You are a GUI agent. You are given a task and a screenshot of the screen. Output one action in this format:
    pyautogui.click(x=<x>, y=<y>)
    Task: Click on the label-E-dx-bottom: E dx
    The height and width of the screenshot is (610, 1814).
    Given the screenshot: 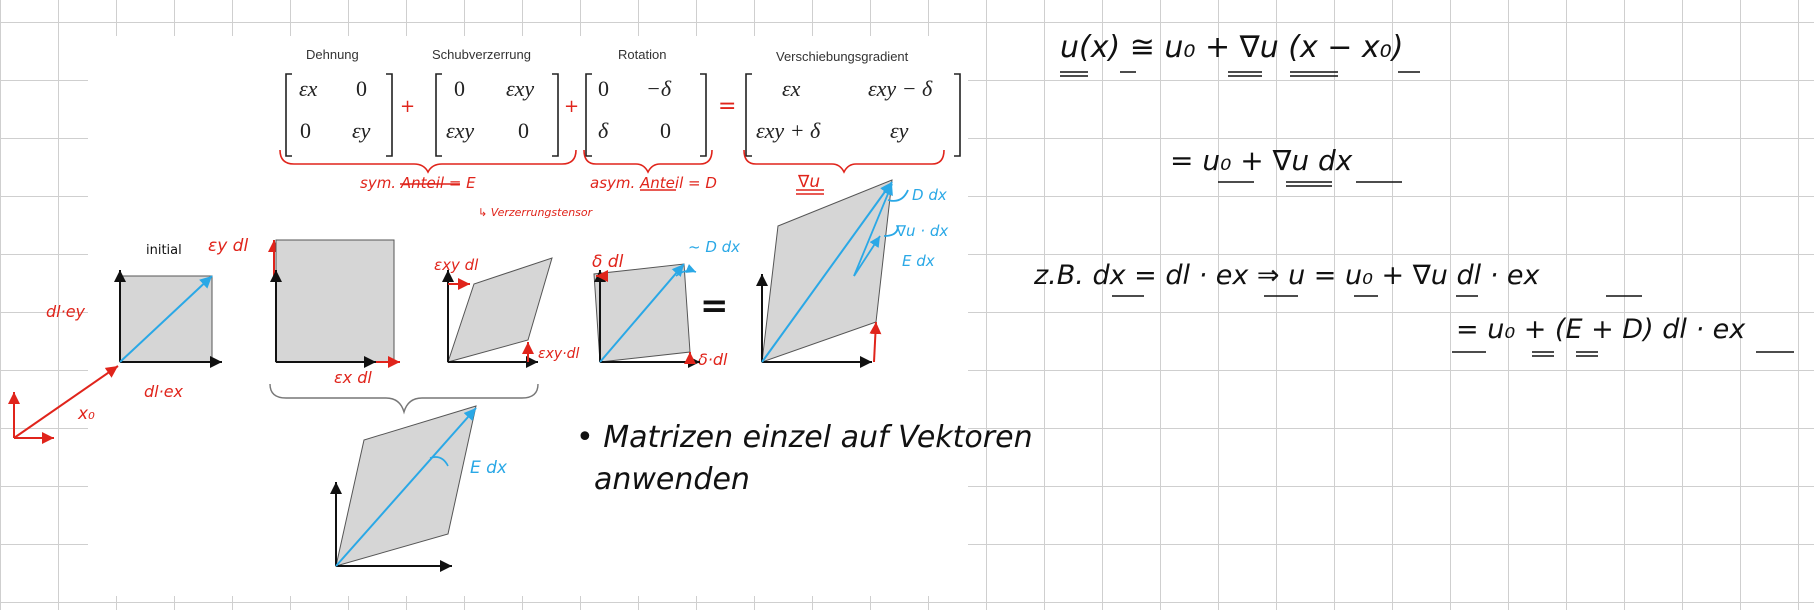 What is the action you would take?
    pyautogui.click(x=488, y=468)
    